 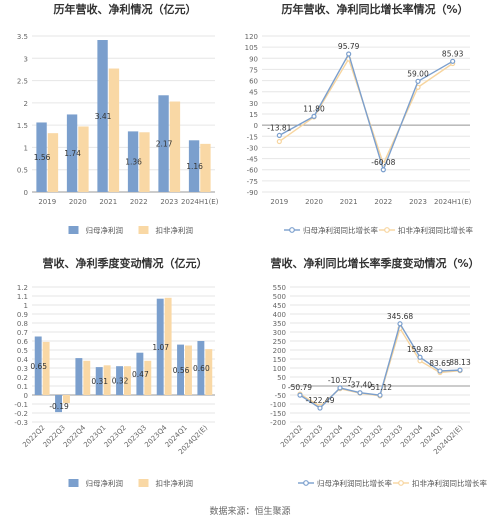 I want to click on x-tick-label: 2024H1(E), so click(x=453, y=202).